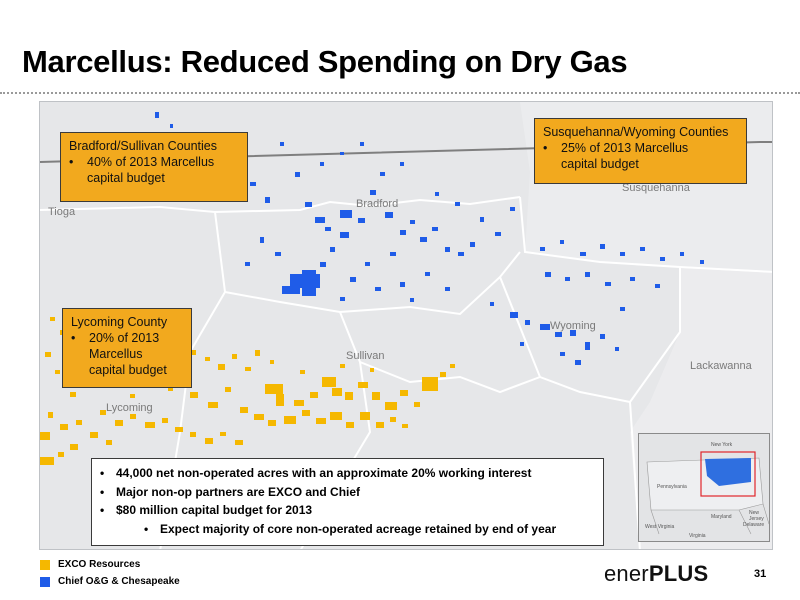 Image resolution: width=800 pixels, height=600 pixels. Describe the element at coordinates (143, 146) in the screenshot. I see `callout-title: Bradford/Sullivan Counties` at that location.